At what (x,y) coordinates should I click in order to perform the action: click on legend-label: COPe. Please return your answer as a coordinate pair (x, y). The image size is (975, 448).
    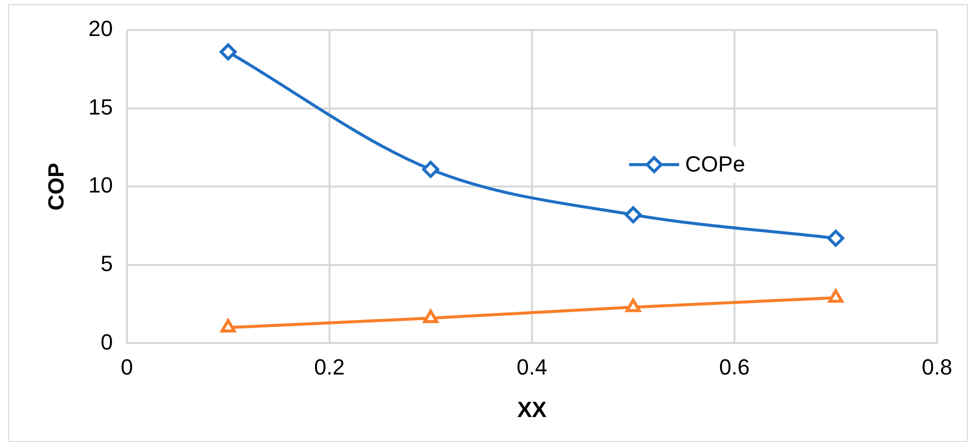
    Looking at the image, I should click on (715, 164).